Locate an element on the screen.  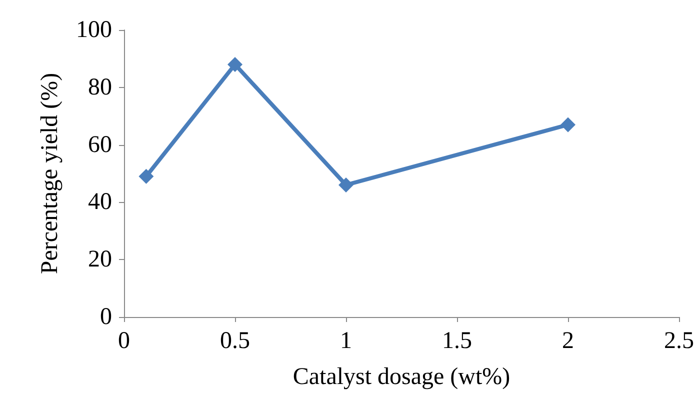
x-axis-title: Catalyst dosage (wt%) is located at coordinates (401, 377).